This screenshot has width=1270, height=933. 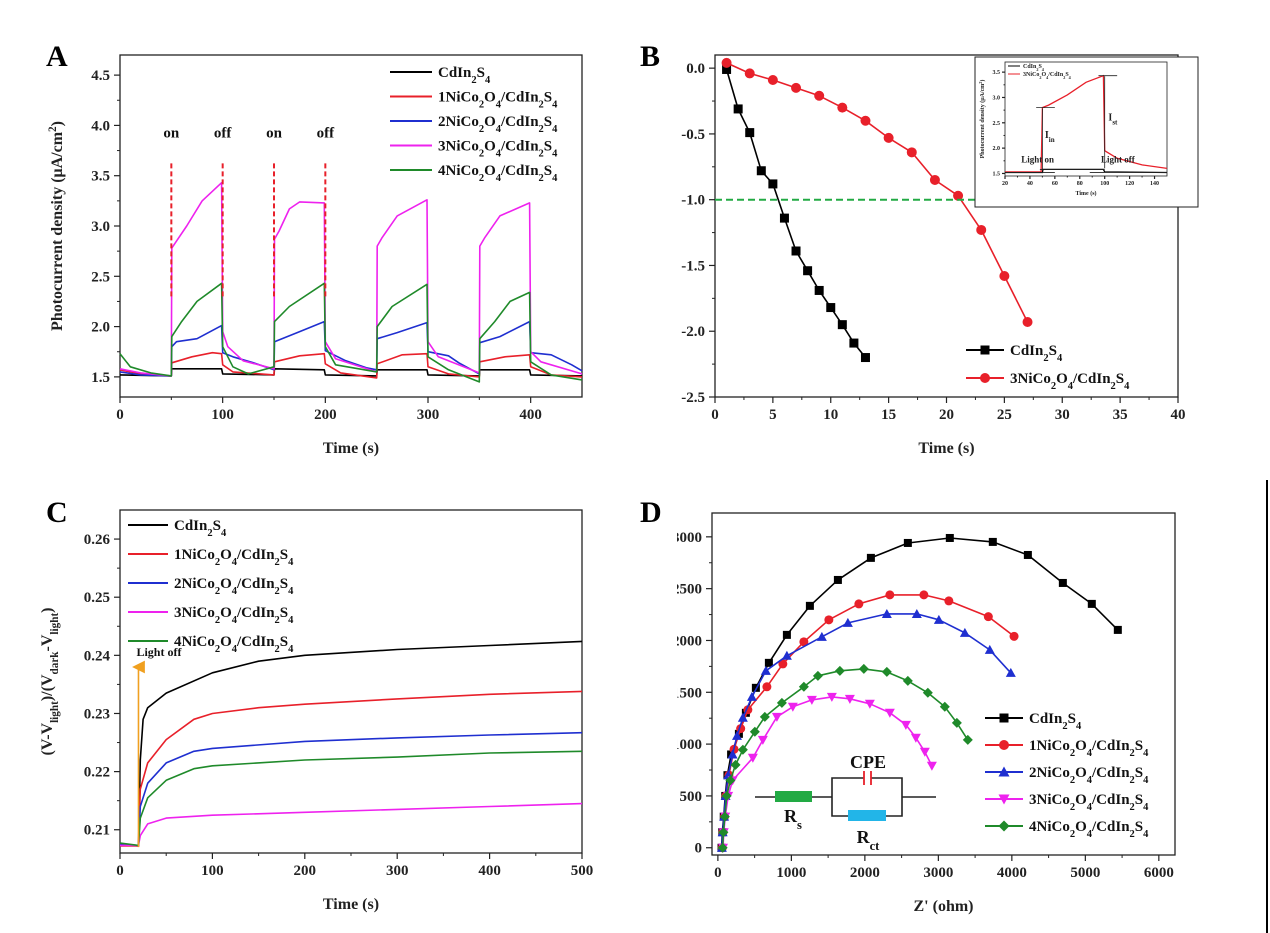 What do you see at coordinates (845, 802) in the screenshot?
I see `equivalent-circuit: CPE Rs Rct` at bounding box center [845, 802].